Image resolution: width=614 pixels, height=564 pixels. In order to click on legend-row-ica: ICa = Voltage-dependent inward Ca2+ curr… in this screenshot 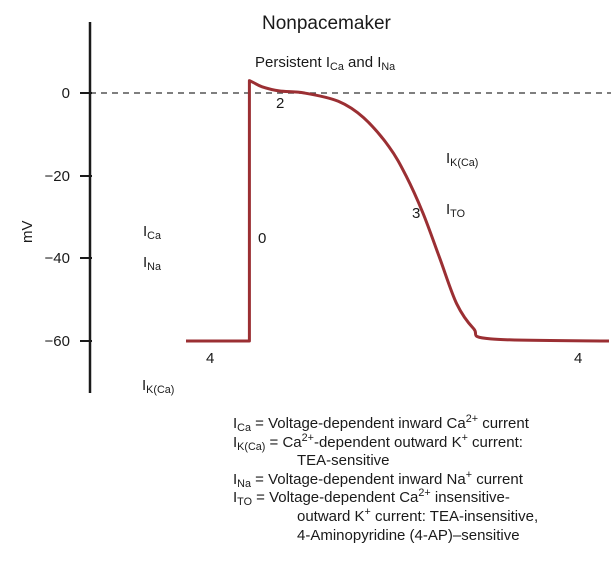, I will do `click(381, 424)`.